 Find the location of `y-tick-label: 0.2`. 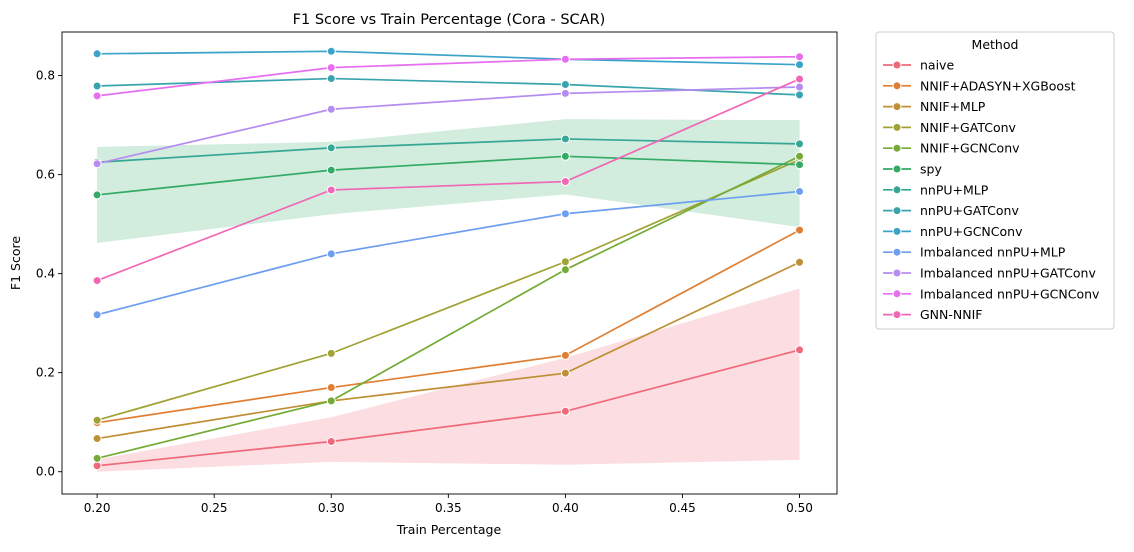

y-tick-label: 0.2 is located at coordinates (45, 373).